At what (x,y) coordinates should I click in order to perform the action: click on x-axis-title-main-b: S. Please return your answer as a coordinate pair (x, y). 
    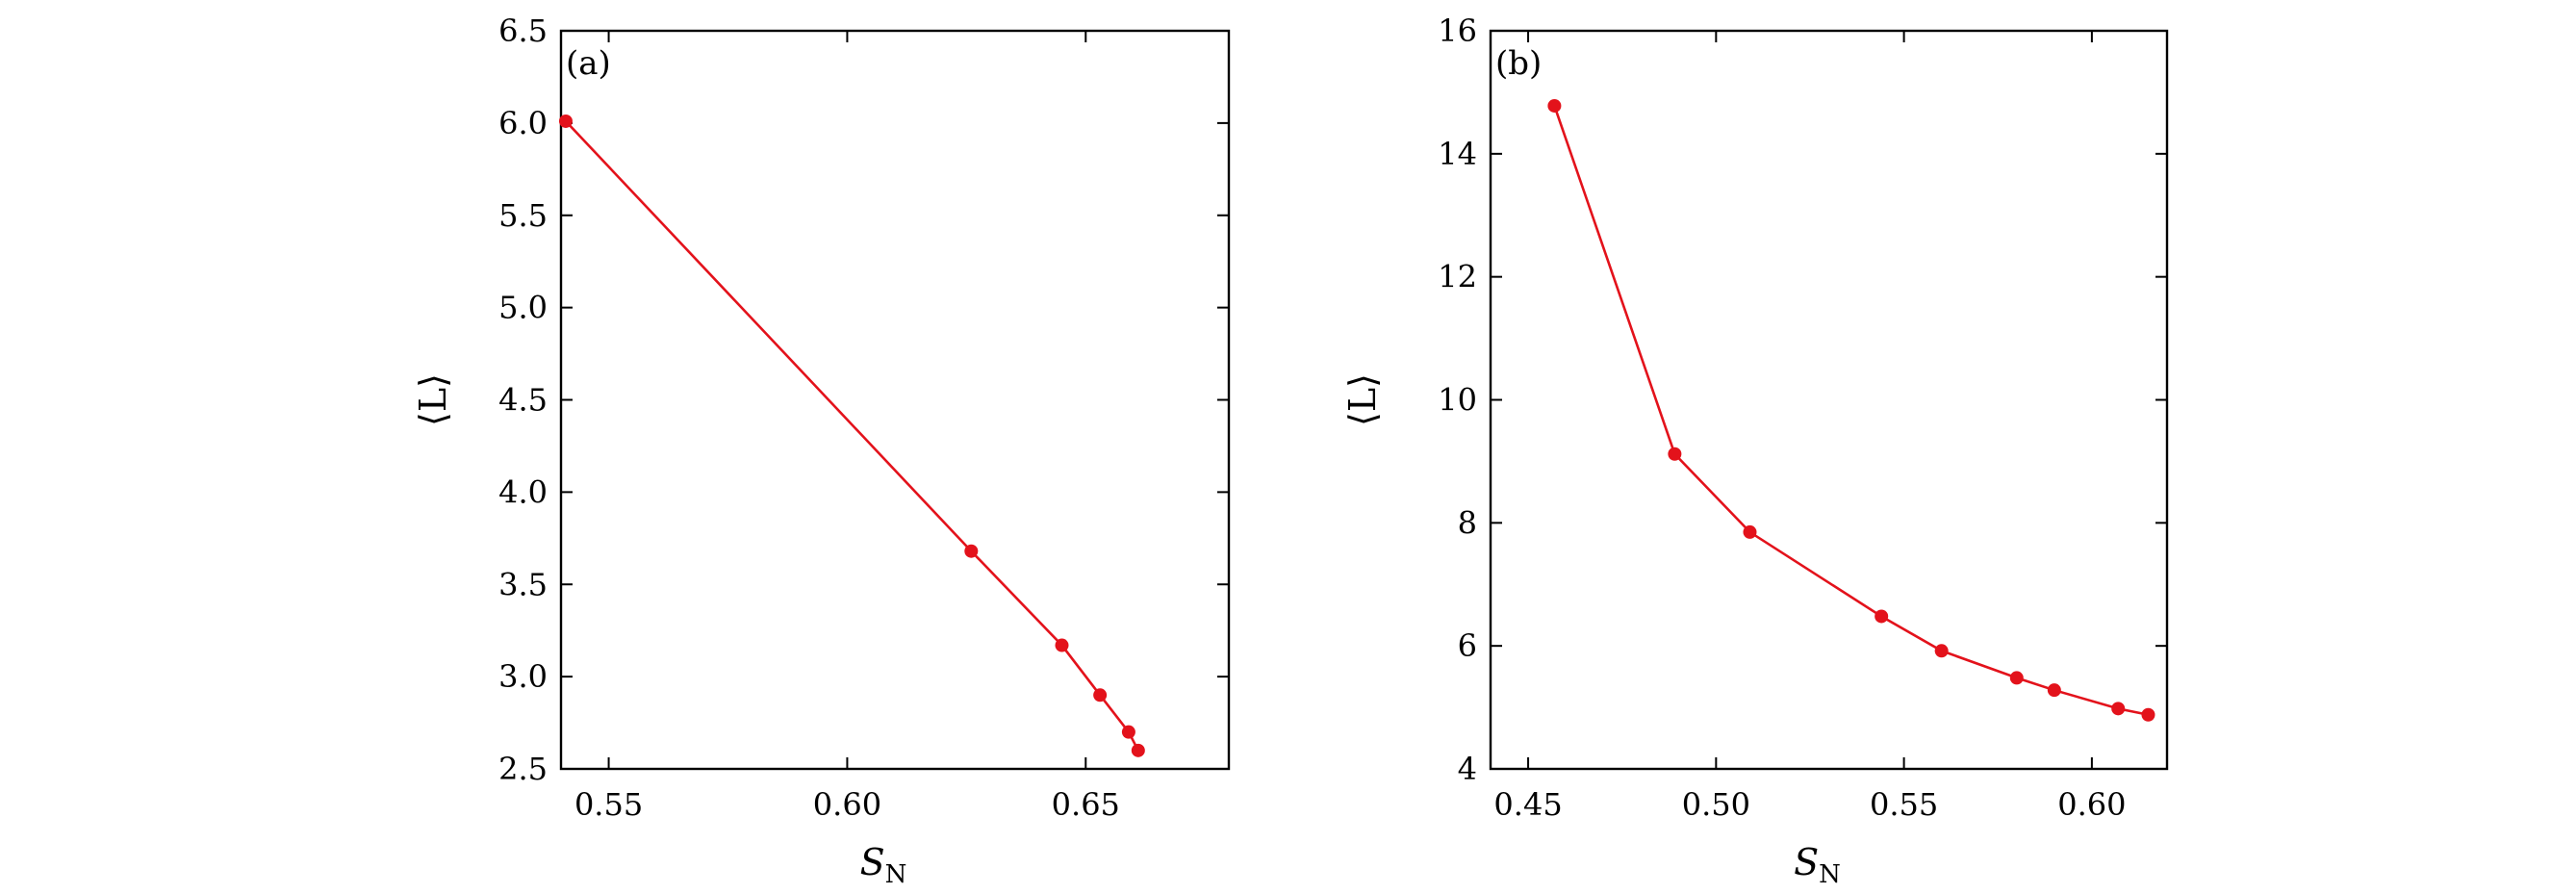
    Looking at the image, I should click on (1806, 862).